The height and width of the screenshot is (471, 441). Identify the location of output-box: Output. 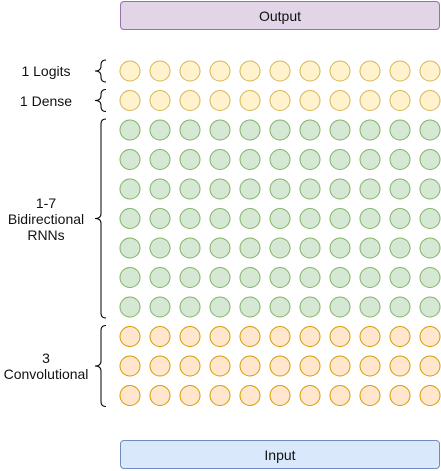
(280, 15).